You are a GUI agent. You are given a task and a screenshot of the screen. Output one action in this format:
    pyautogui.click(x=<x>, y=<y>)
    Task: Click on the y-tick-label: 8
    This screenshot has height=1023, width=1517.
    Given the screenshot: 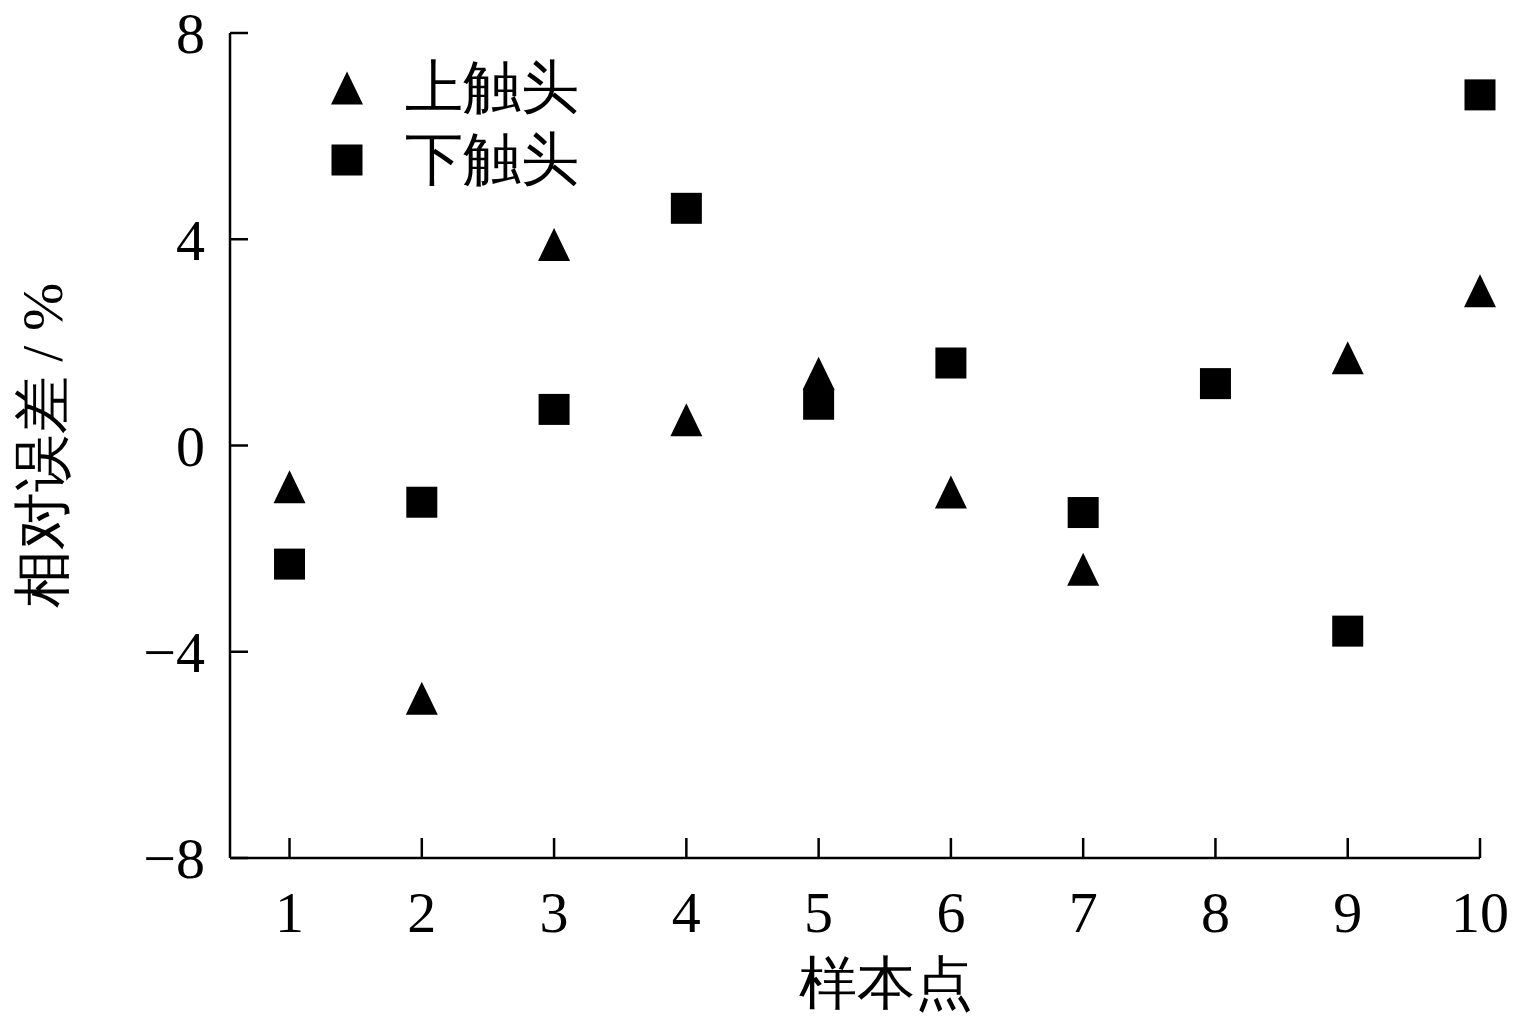 What is the action you would take?
    pyautogui.click(x=190, y=34)
    